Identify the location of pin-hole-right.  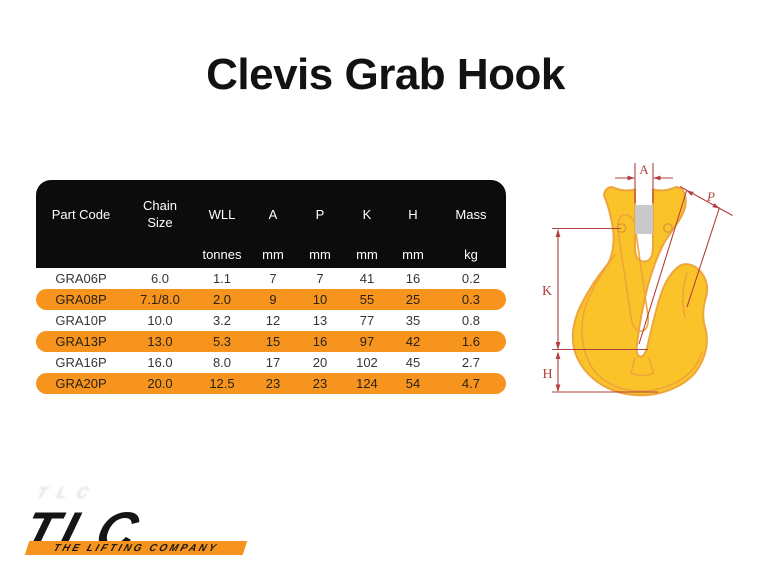
(668, 228).